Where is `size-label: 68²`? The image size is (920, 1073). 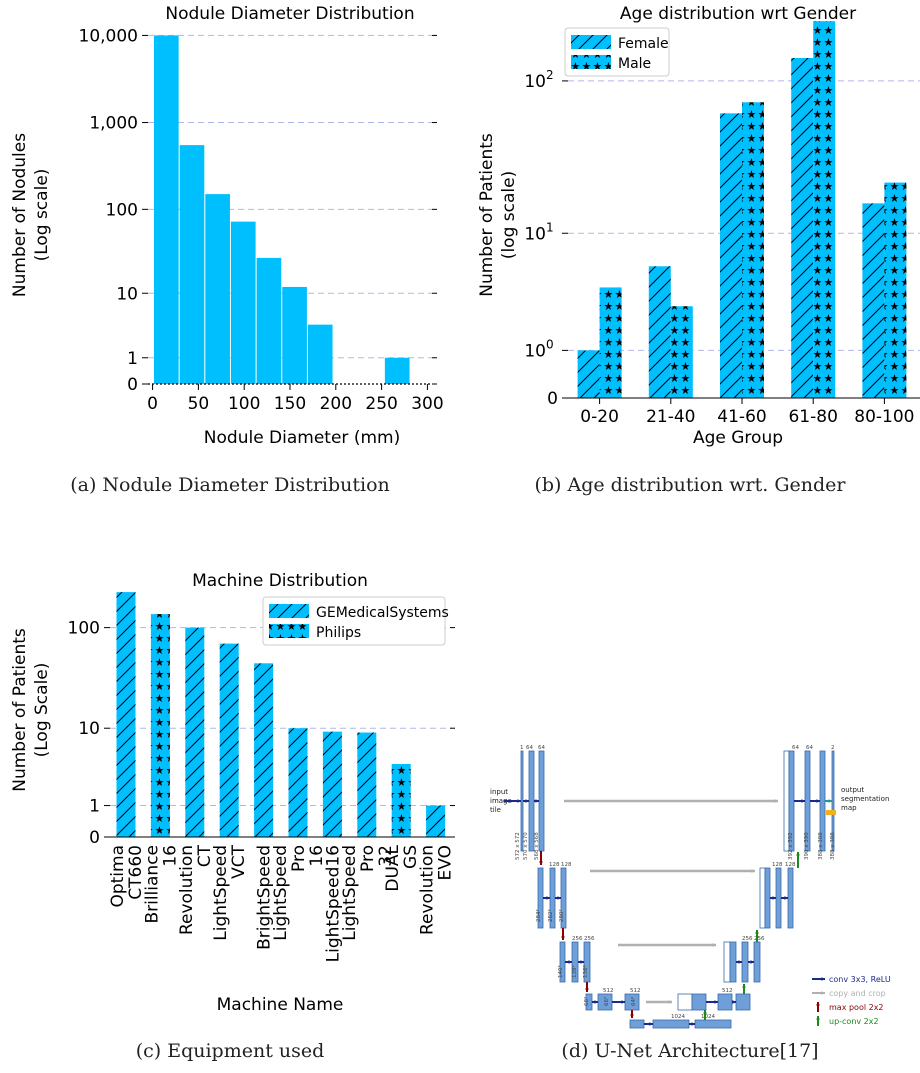
size-label: 68² is located at coordinates (586, 1001).